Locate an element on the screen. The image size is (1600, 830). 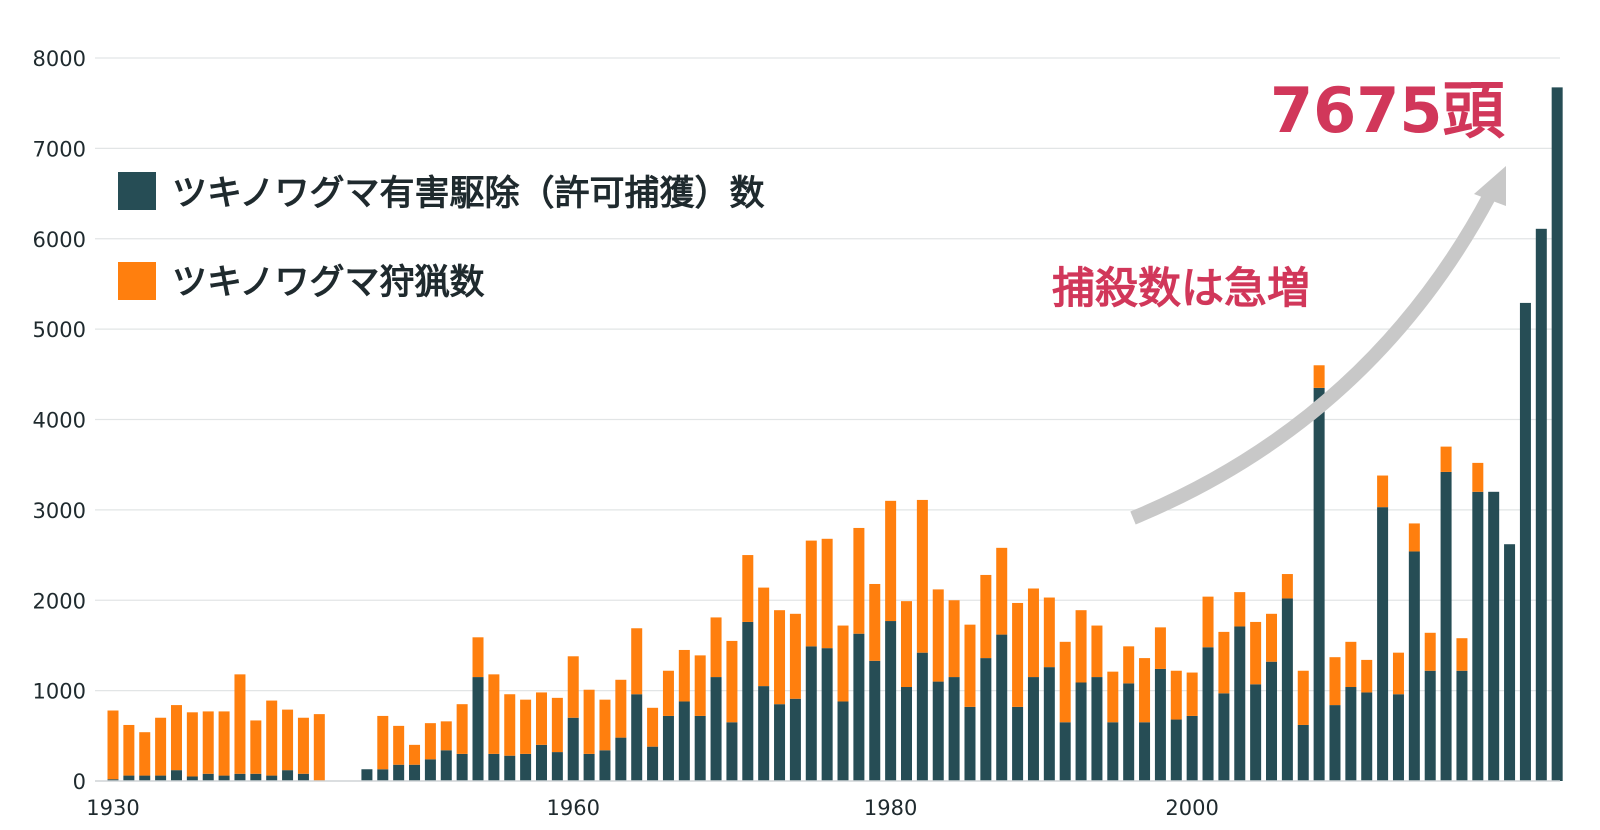
bar-culling-1924 is located at coordinates (113, 780).